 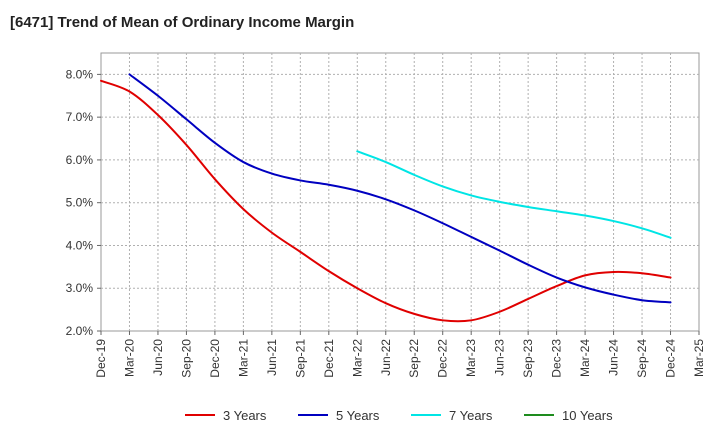 What do you see at coordinates (358, 415) in the screenshot?
I see `legend-label: 5 Years` at bounding box center [358, 415].